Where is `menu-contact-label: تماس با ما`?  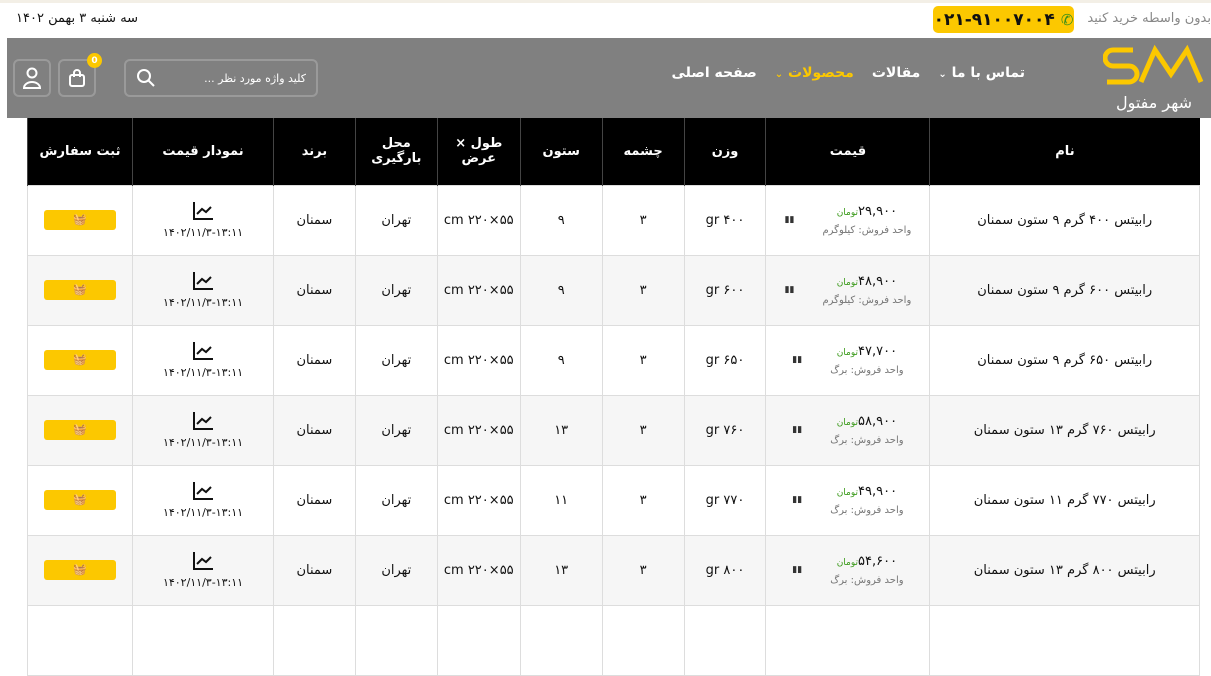 menu-contact-label: تماس با ما is located at coordinates (988, 73).